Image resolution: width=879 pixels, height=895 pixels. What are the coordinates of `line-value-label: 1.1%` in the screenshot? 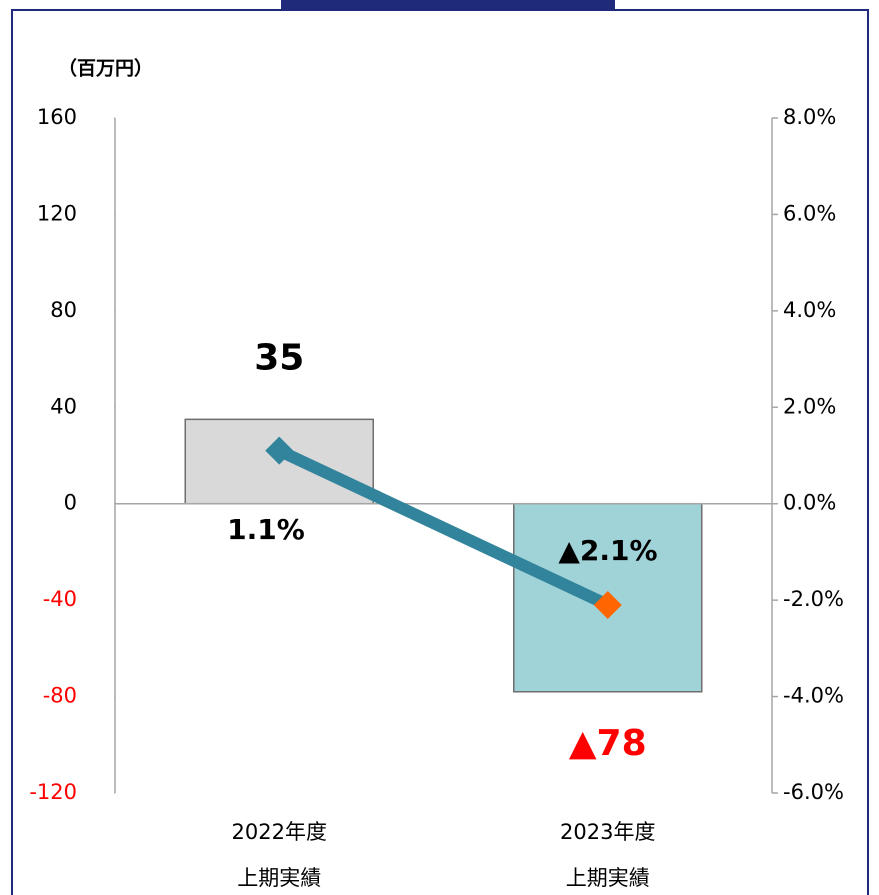 It's located at (266, 529).